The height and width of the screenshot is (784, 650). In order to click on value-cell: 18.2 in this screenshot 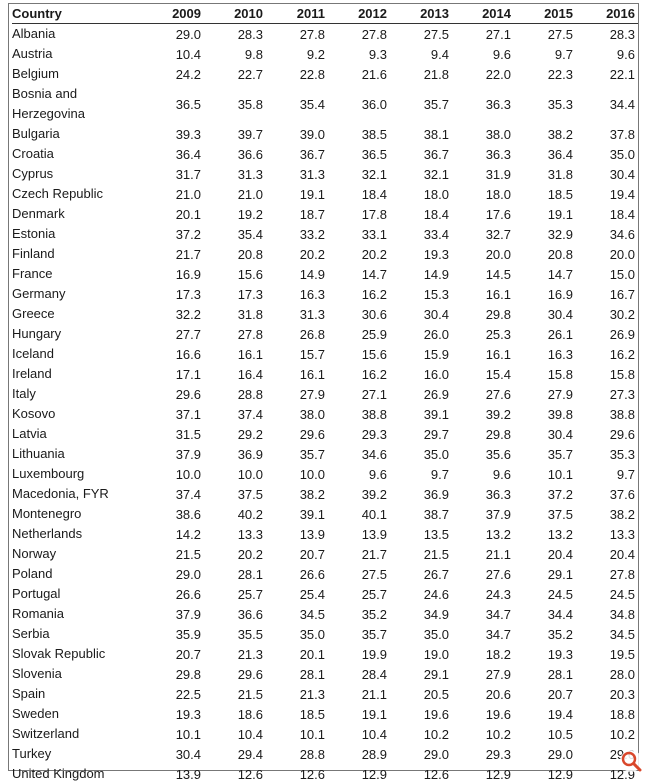, I will do `click(483, 654)`.